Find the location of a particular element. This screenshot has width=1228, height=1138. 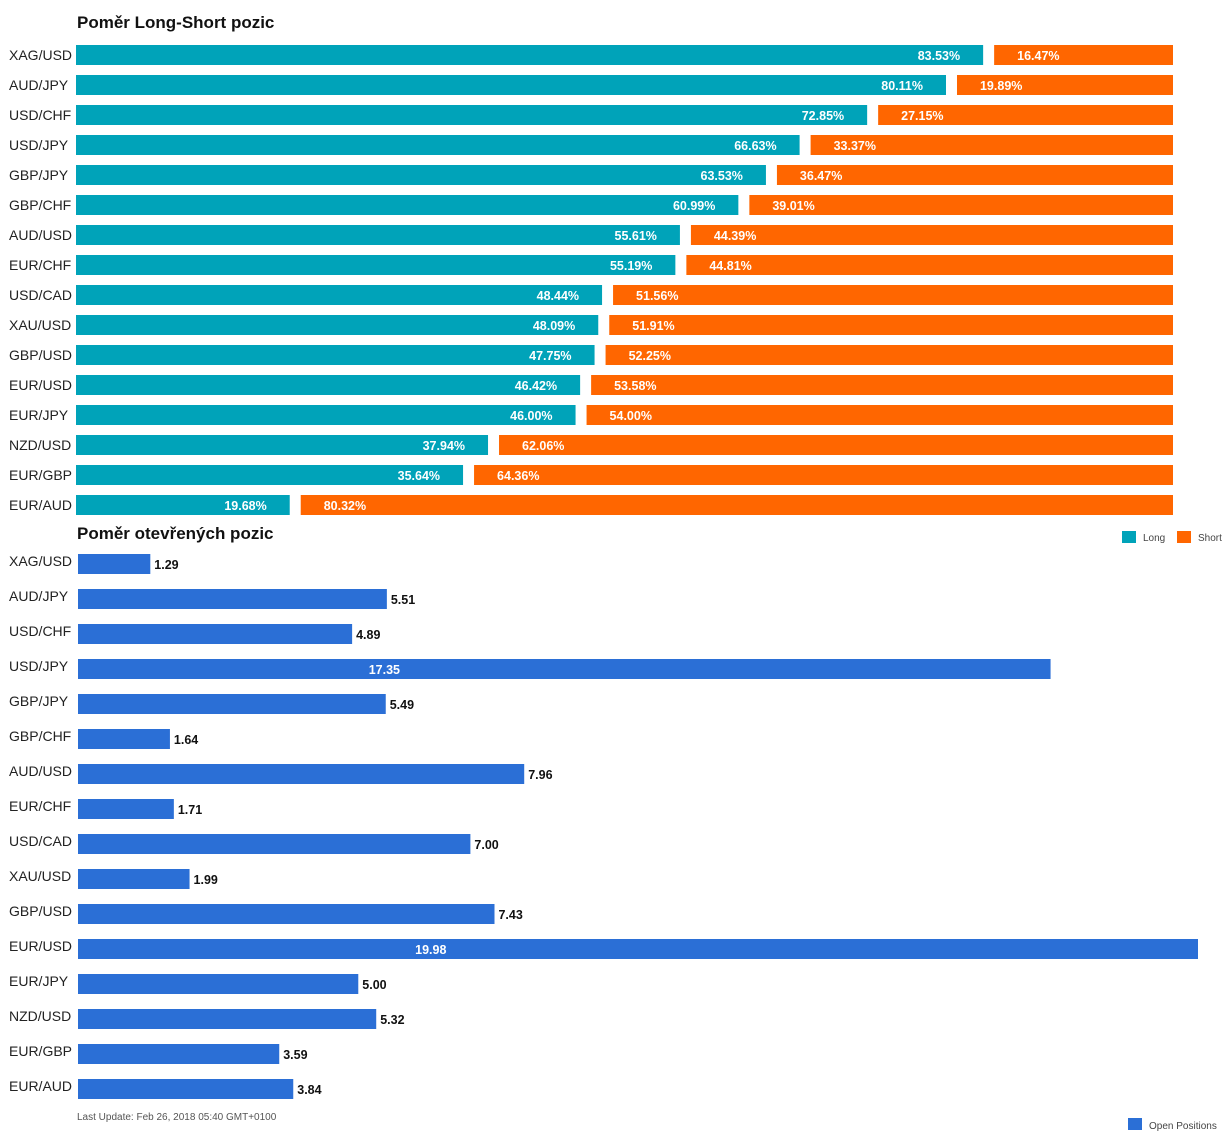

open-positions-value-label: 5.51 is located at coordinates (403, 600).